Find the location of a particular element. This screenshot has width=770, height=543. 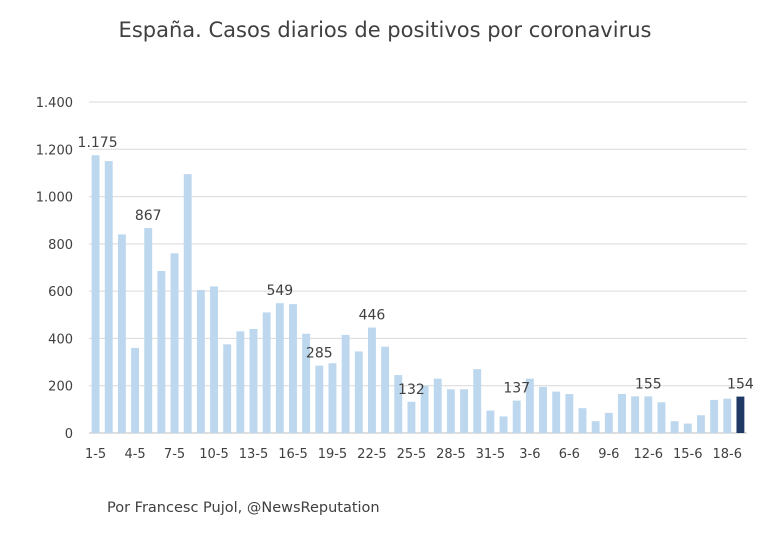

x-tick-label: 18-6 is located at coordinates (728, 454).